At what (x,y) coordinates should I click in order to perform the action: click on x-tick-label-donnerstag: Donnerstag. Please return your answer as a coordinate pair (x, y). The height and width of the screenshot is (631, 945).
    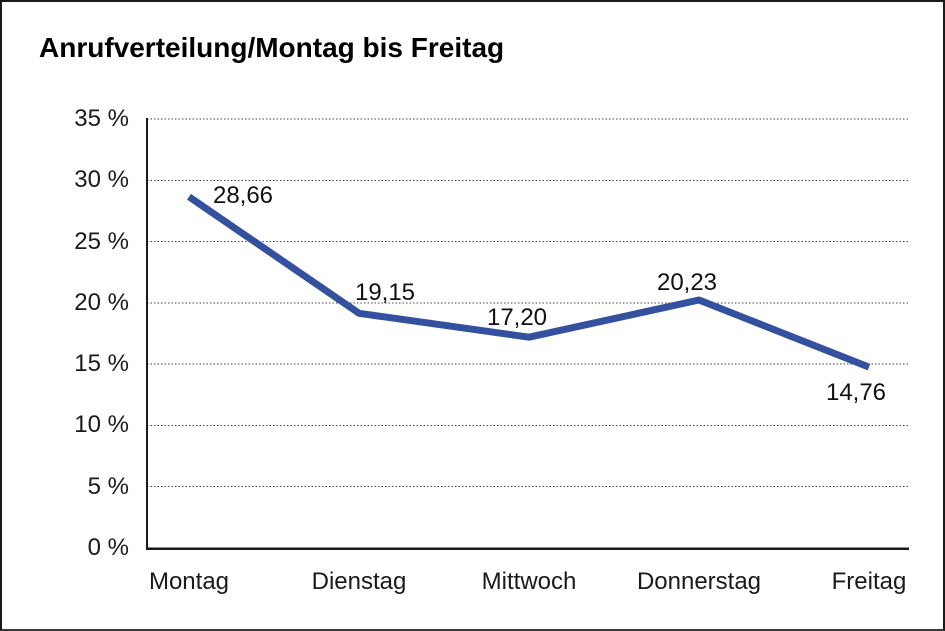
    Looking at the image, I should click on (699, 581).